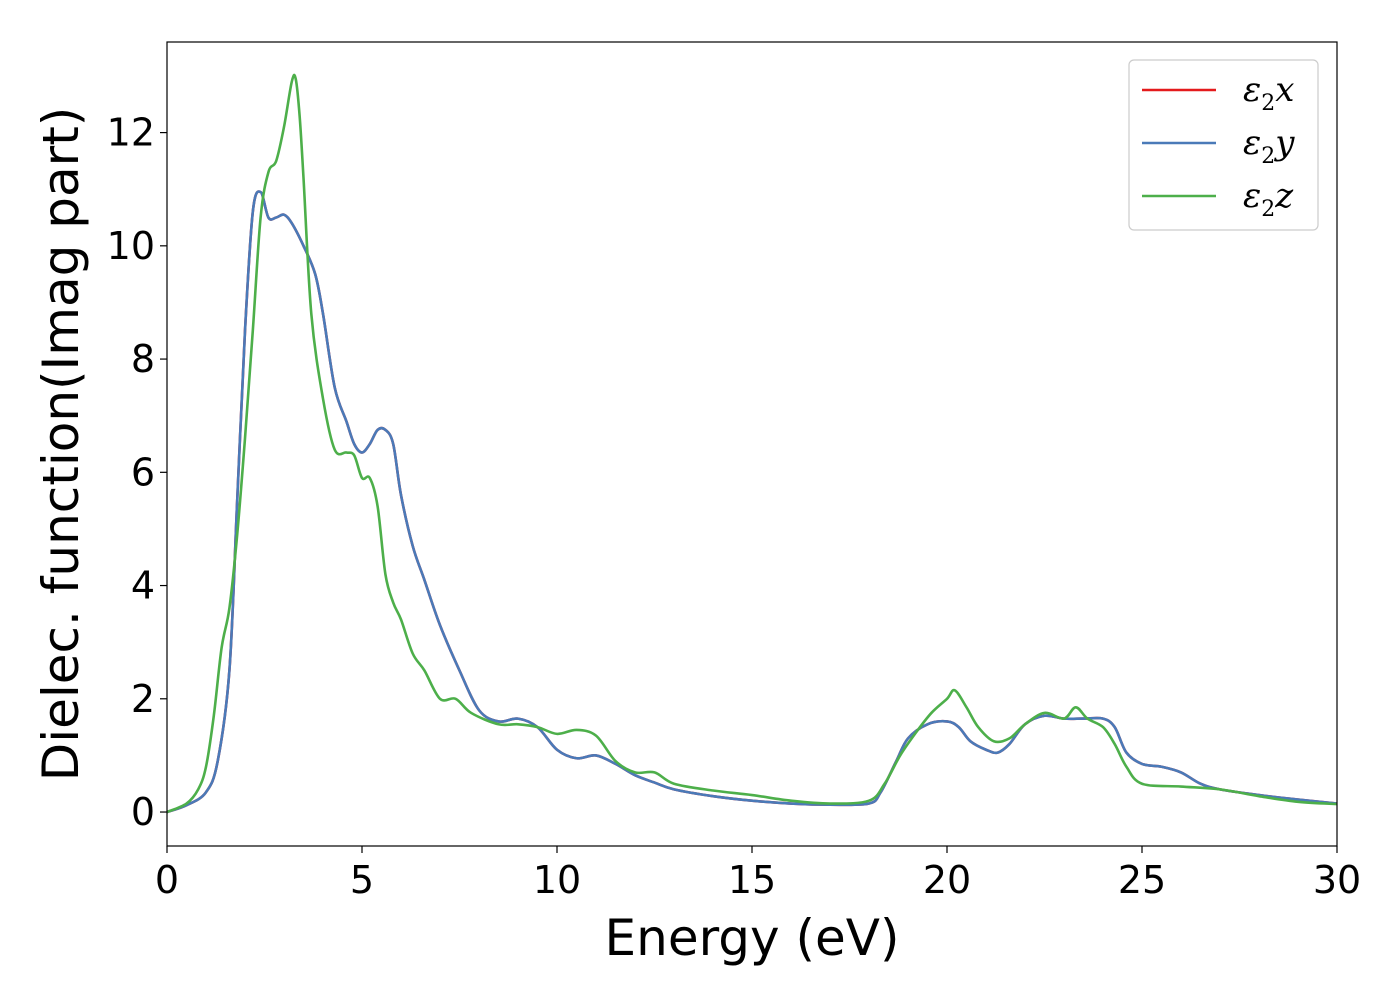 This screenshot has width=1400, height=1000. I want to click on y-tick-label: 10, so click(131, 246).